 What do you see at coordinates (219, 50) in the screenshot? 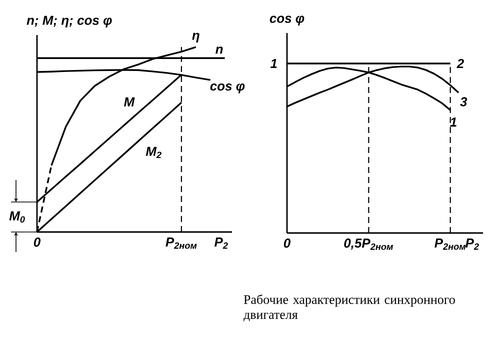
I see `series-label: n` at bounding box center [219, 50].